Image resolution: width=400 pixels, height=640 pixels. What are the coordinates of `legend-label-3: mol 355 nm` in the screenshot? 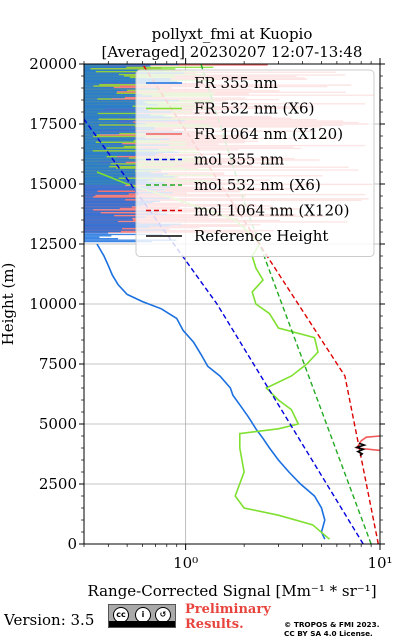 It's located at (239, 160).